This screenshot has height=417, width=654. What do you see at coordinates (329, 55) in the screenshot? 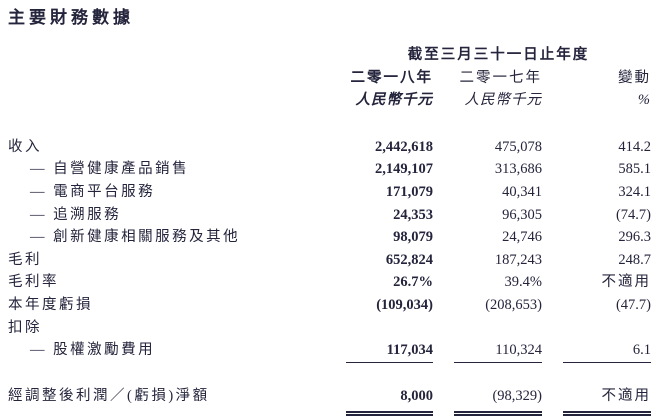
I see `period-header-row: 截至三月三十一日止年度` at bounding box center [329, 55].